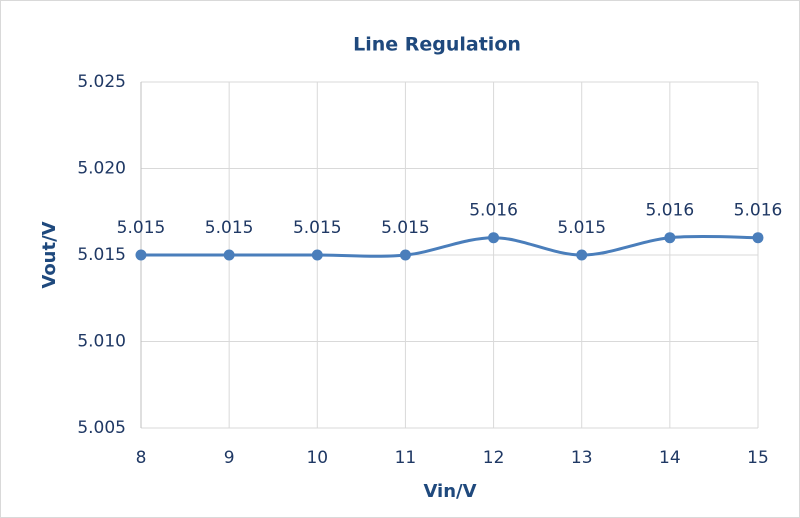  I want to click on data-line, so click(450, 246).